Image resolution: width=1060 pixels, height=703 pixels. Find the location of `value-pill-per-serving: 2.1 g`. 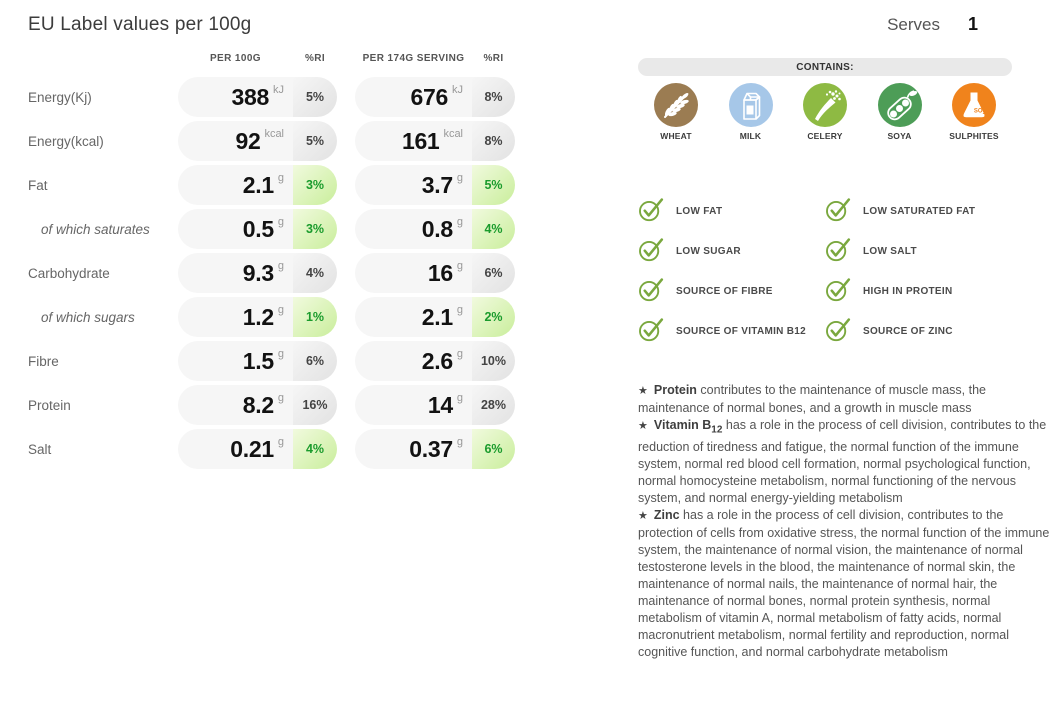

value-pill-per-serving: 2.1 g is located at coordinates (413, 317).